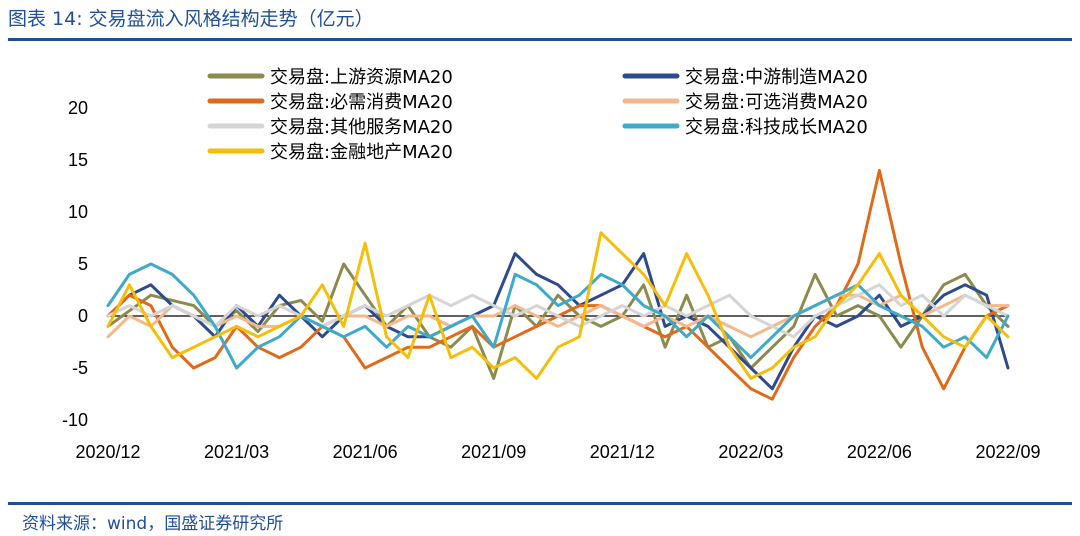  What do you see at coordinates (776, 102) in the screenshot?
I see `legend-label: 交易盘:可选消费MA20` at bounding box center [776, 102].